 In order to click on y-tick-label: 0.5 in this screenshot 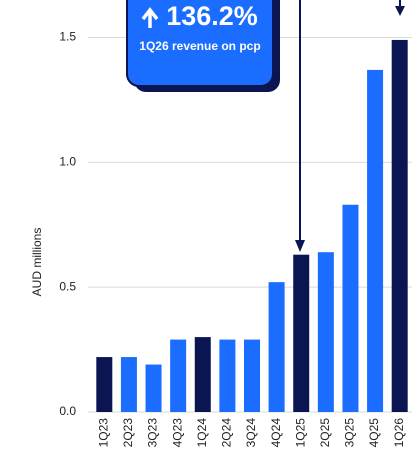, I will do `click(67, 286)`.